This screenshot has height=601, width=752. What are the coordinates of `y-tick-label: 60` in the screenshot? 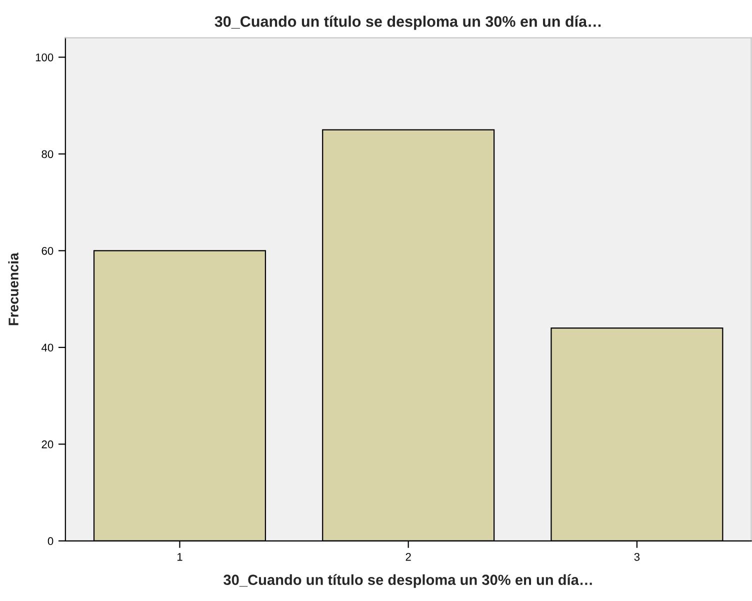 It's located at (48, 250).